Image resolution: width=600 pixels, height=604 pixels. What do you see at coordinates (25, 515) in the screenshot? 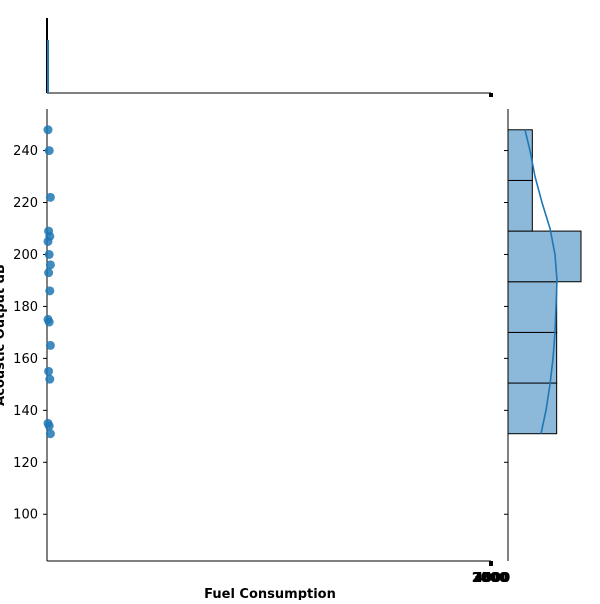
I see `y-tick-label: 100` at bounding box center [25, 515].